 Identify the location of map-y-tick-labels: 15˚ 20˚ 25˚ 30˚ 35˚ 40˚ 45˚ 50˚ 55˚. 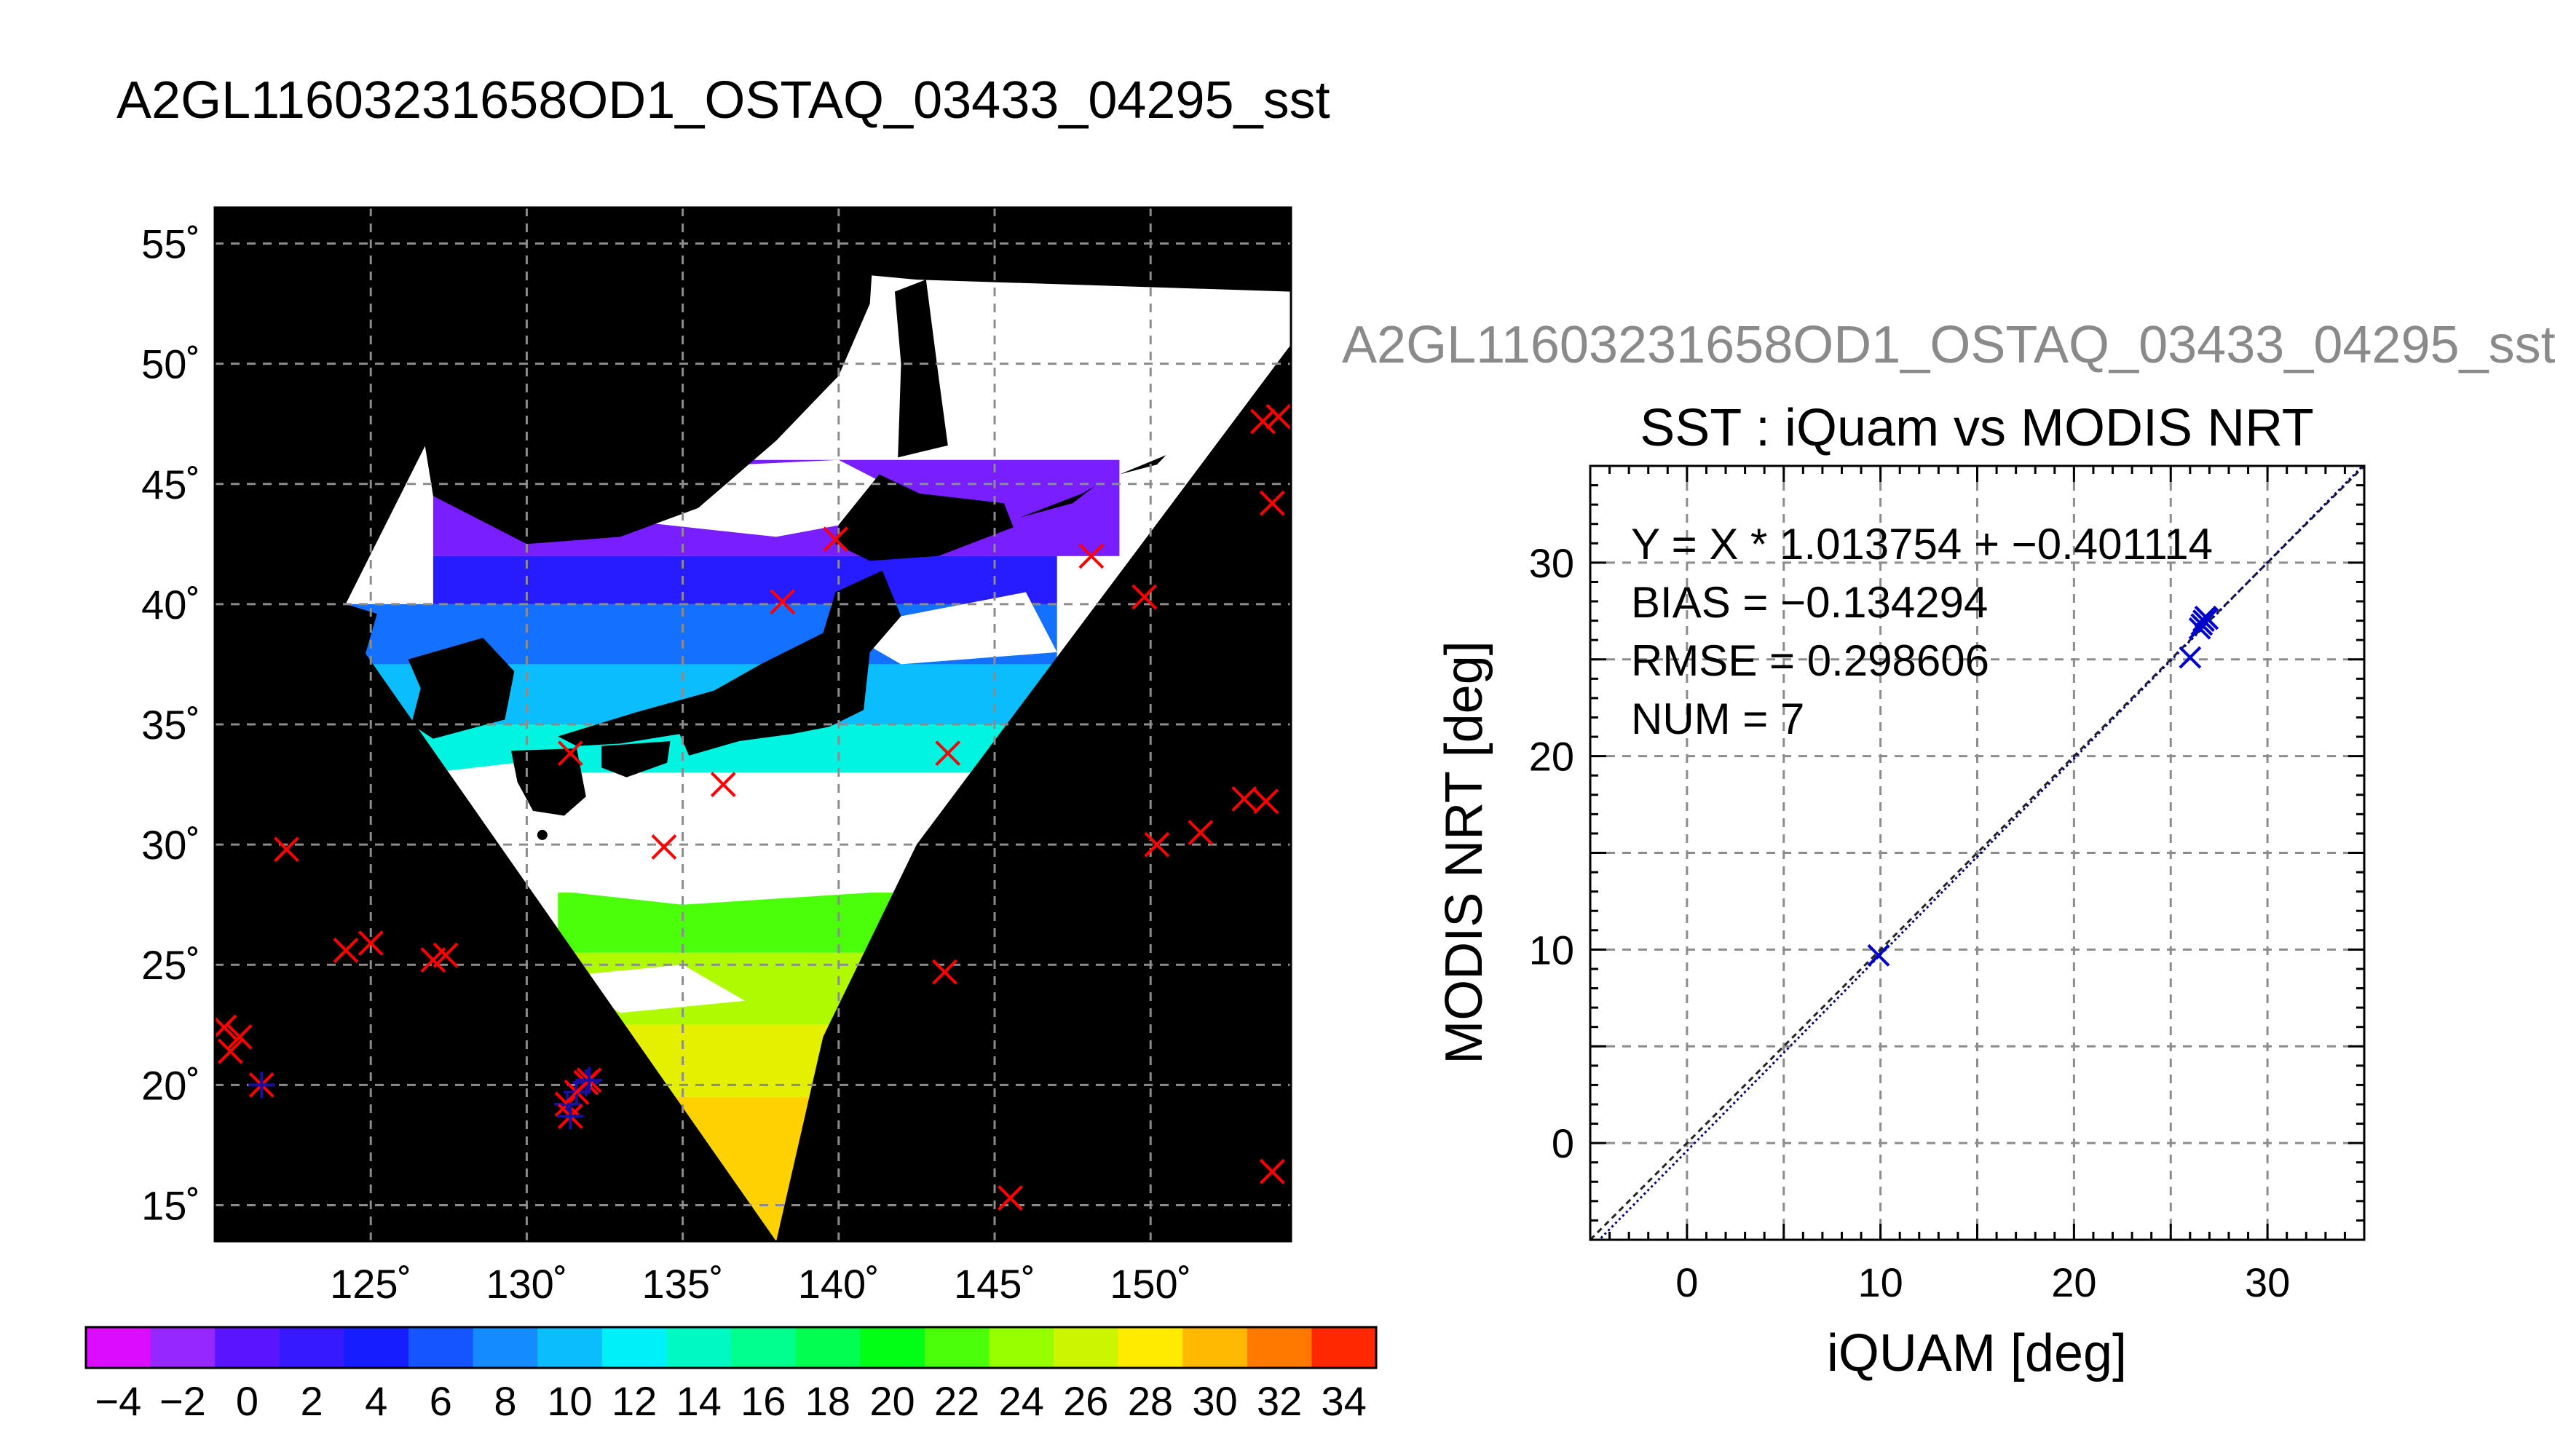
(170, 725).